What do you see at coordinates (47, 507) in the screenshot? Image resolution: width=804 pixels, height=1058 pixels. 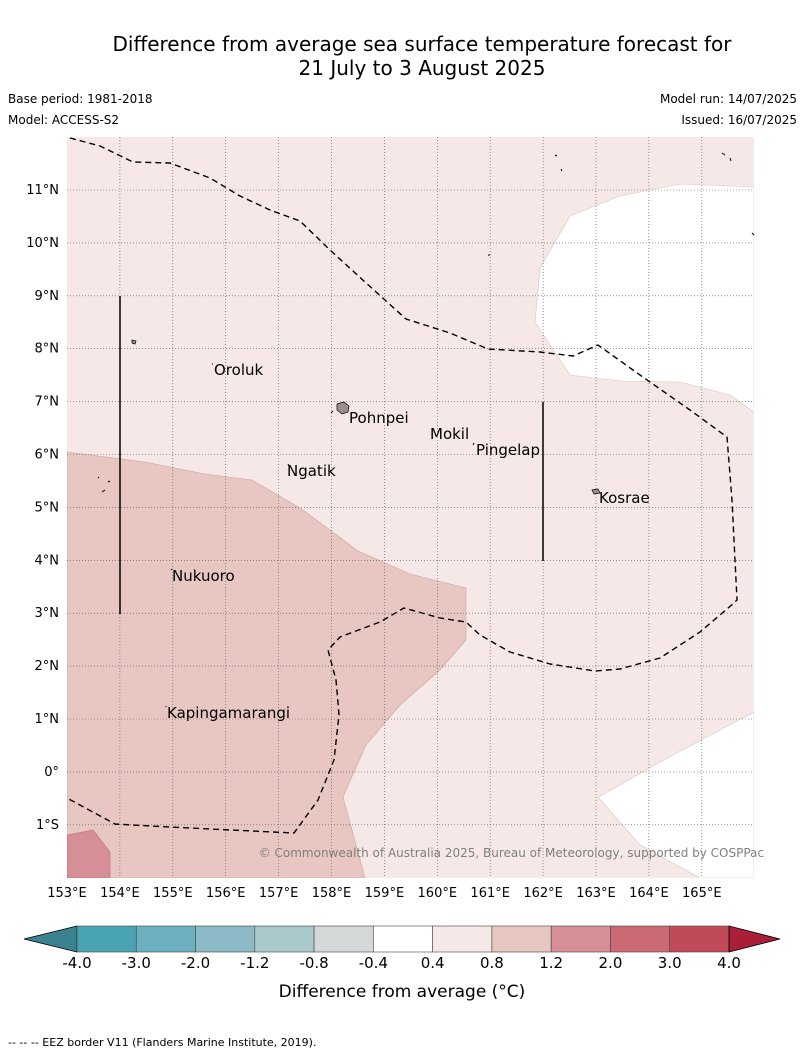 I see `lat-tick-label: 5°N` at bounding box center [47, 507].